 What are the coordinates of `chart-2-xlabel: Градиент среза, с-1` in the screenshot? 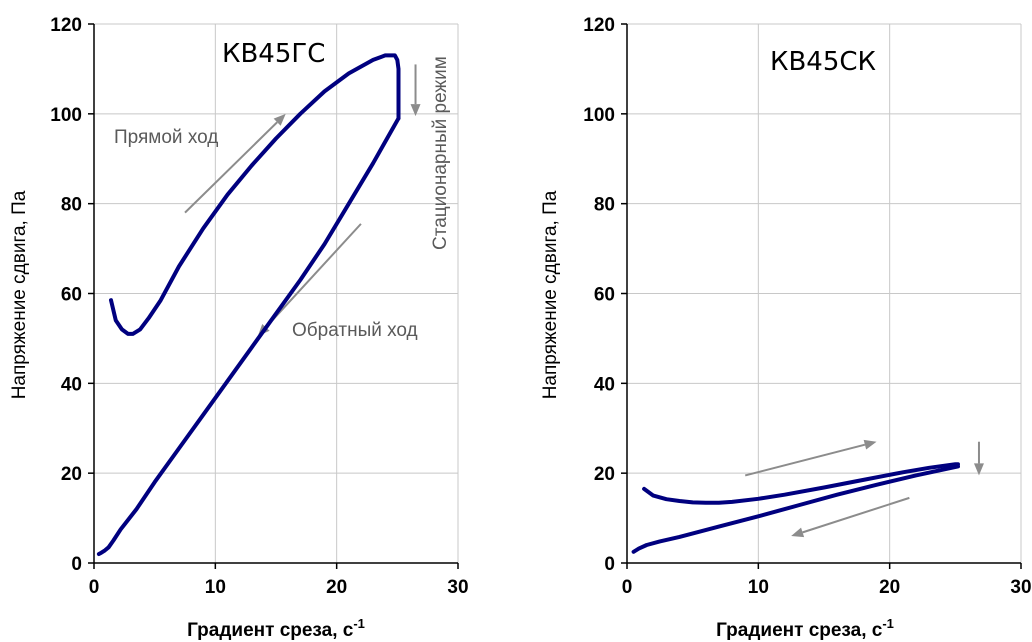 It's located at (805, 628).